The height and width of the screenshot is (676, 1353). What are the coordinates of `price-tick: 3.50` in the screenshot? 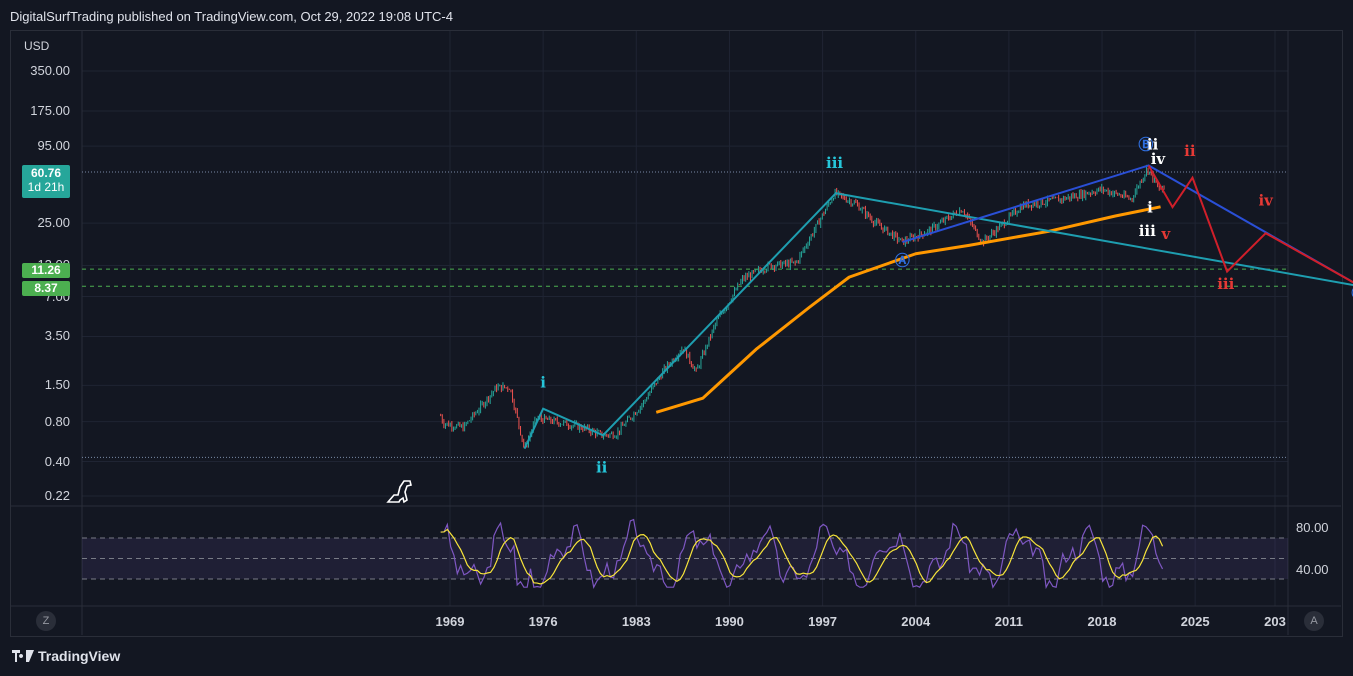 It's located at (57, 336).